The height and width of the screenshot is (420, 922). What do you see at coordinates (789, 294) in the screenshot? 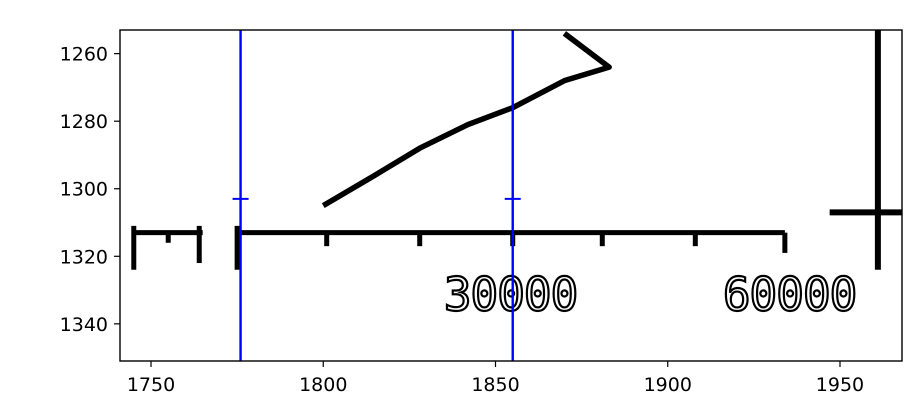
I see `scale-label-60000: 60000` at bounding box center [789, 294].